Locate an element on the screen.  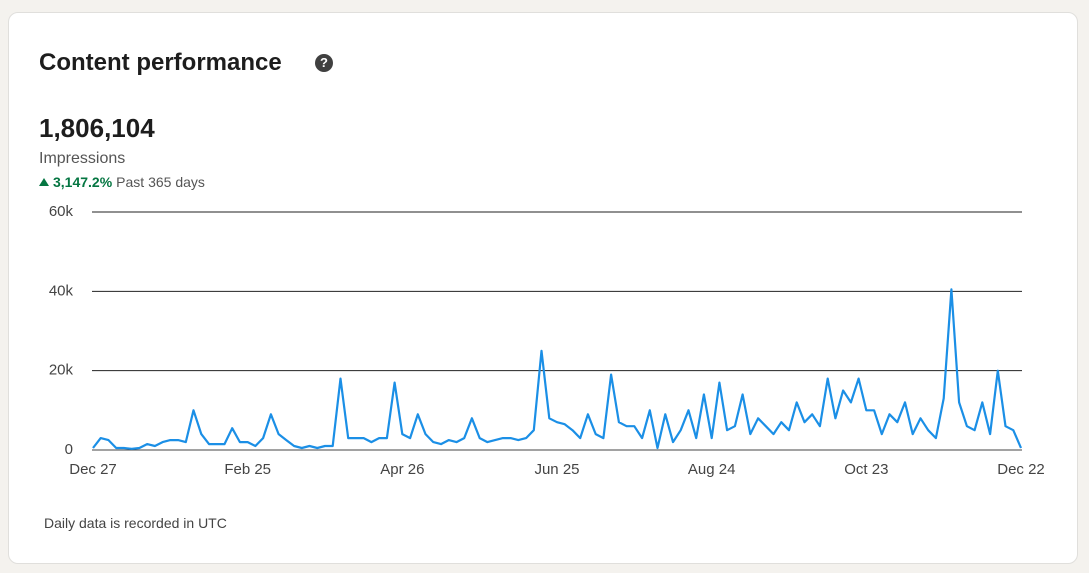
total-value: 1,806,104 is located at coordinates (97, 128).